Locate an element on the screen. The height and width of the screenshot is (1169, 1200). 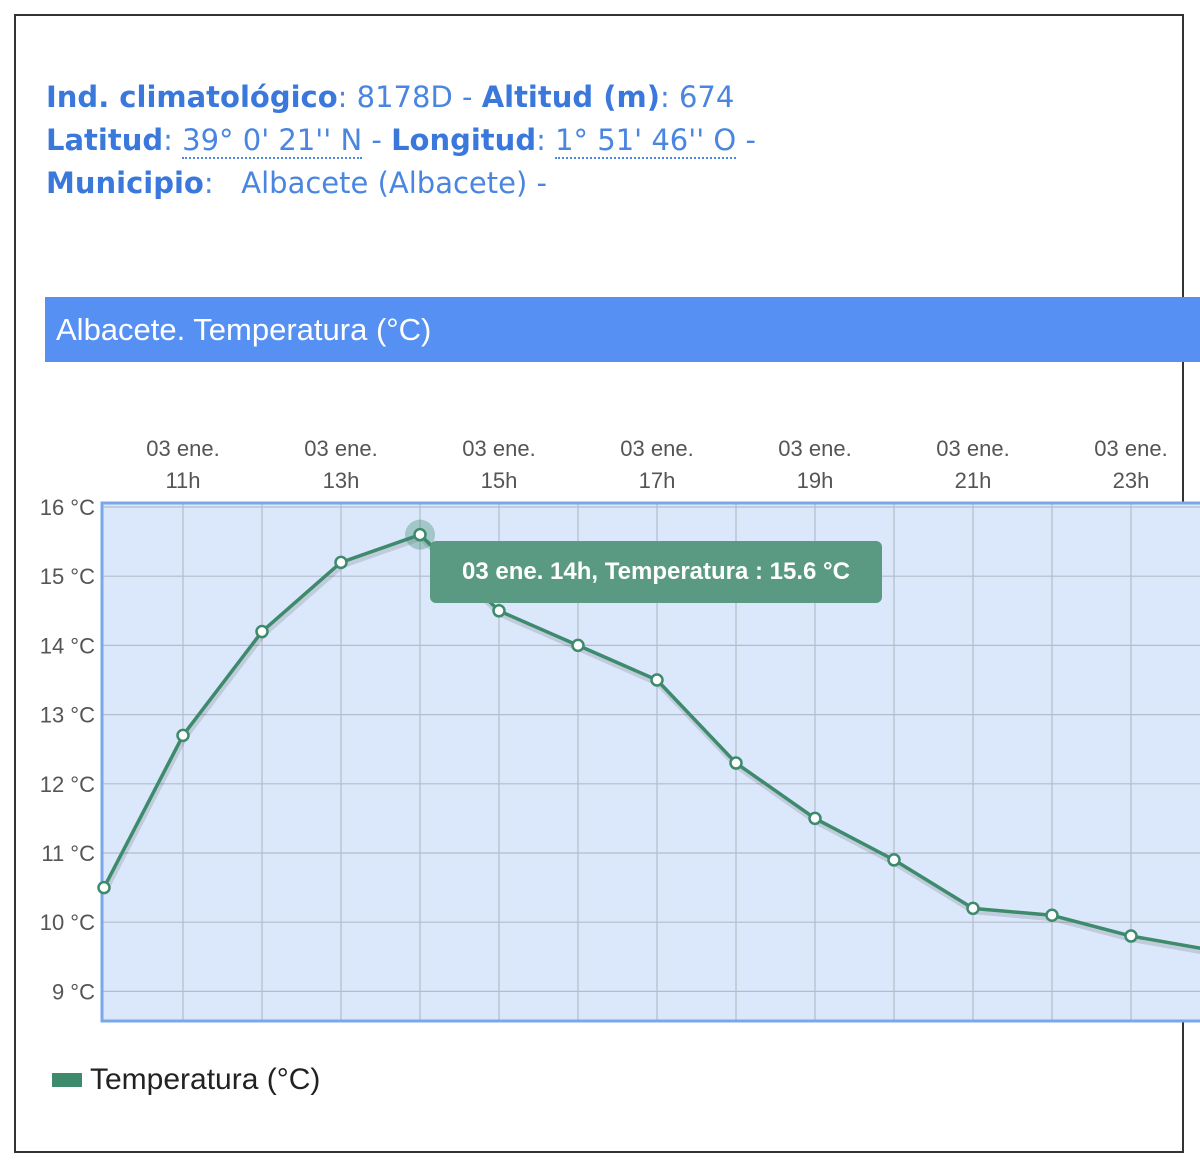
longitud-label: Longitud is located at coordinates (464, 140).